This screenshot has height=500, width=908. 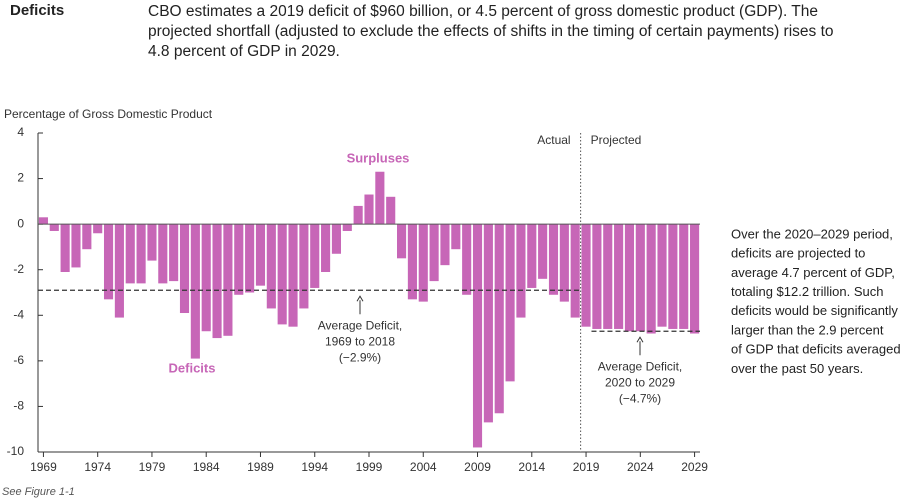 What do you see at coordinates (814, 310) in the screenshot?
I see `note-line: deficits would be significantly` at bounding box center [814, 310].